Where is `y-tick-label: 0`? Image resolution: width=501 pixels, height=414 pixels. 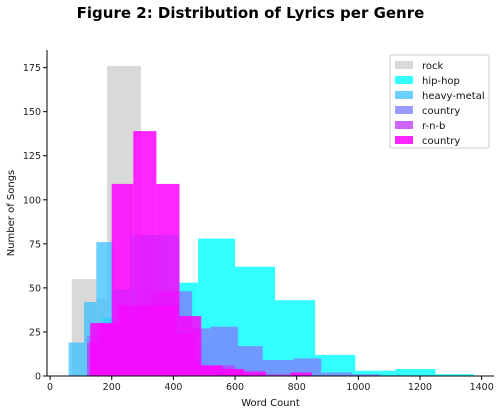
y-tick-label: 0 is located at coordinates (38, 377).